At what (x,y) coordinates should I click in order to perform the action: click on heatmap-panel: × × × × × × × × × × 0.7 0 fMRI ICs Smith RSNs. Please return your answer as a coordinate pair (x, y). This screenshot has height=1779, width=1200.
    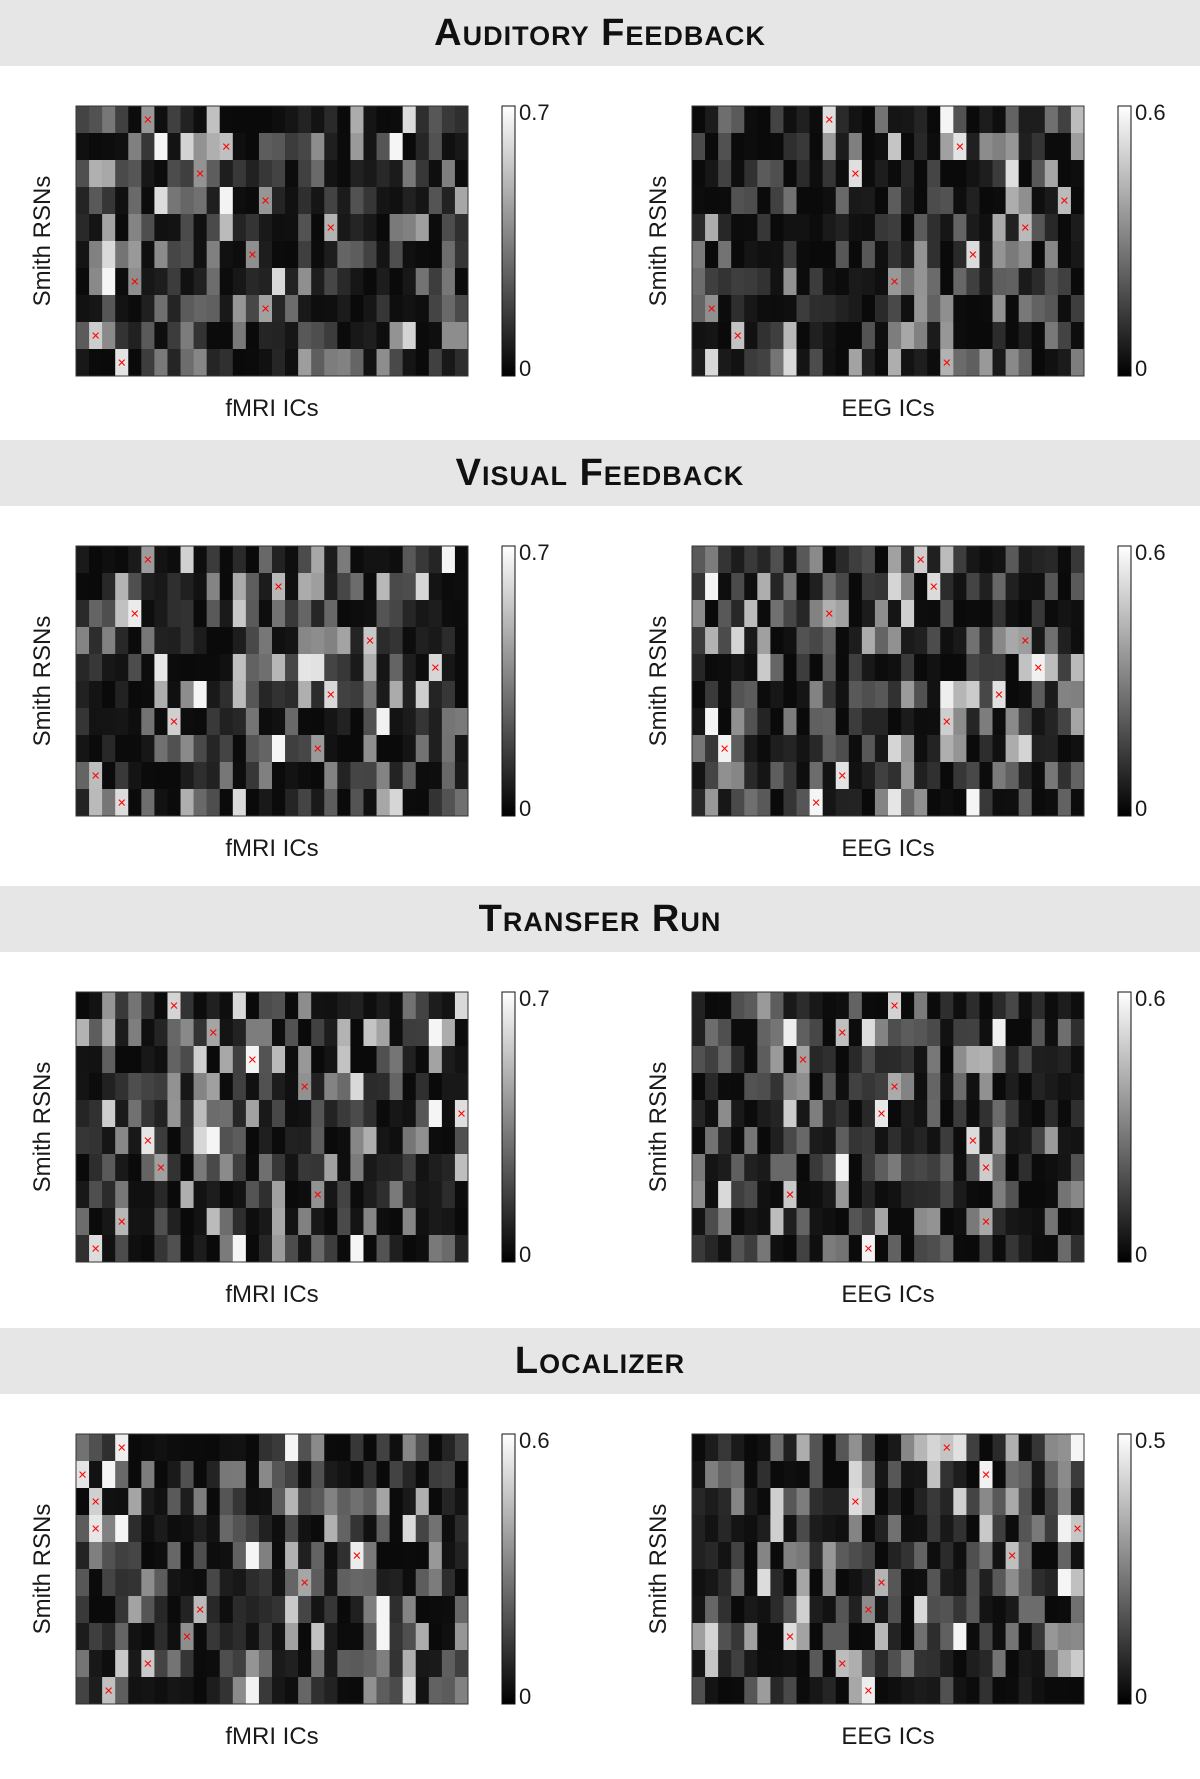
    Looking at the image, I should click on (290, 263).